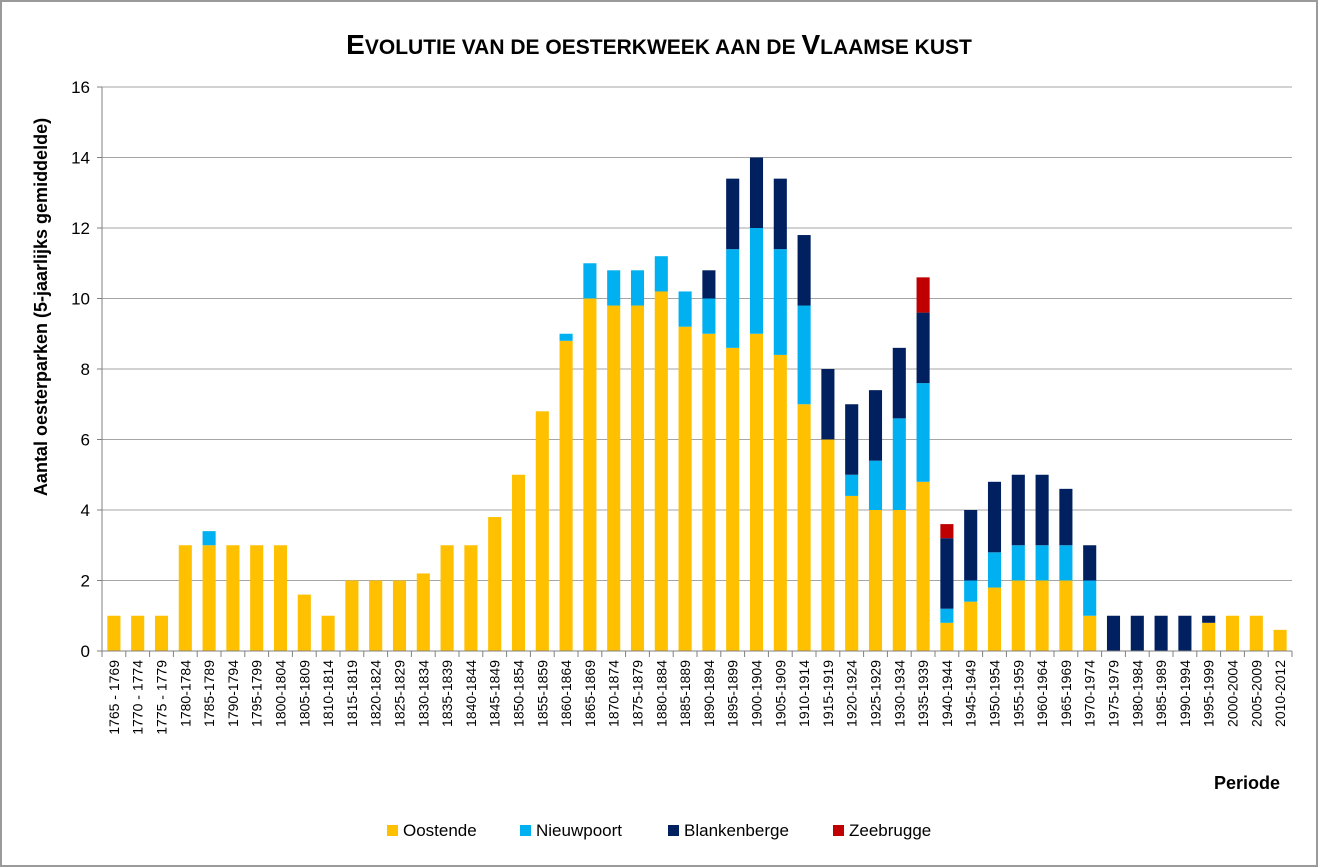 Image resolution: width=1318 pixels, height=867 pixels. Describe the element at coordinates (1137, 693) in the screenshot. I see `x-tick-label: 1980-1984` at that location.